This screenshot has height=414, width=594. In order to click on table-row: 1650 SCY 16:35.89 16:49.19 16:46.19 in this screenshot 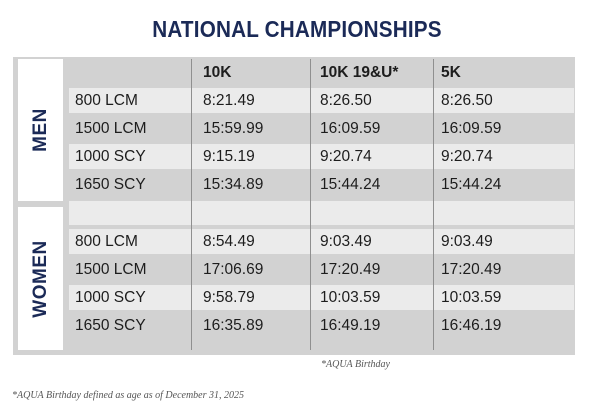, I will do `click(321, 325)`.